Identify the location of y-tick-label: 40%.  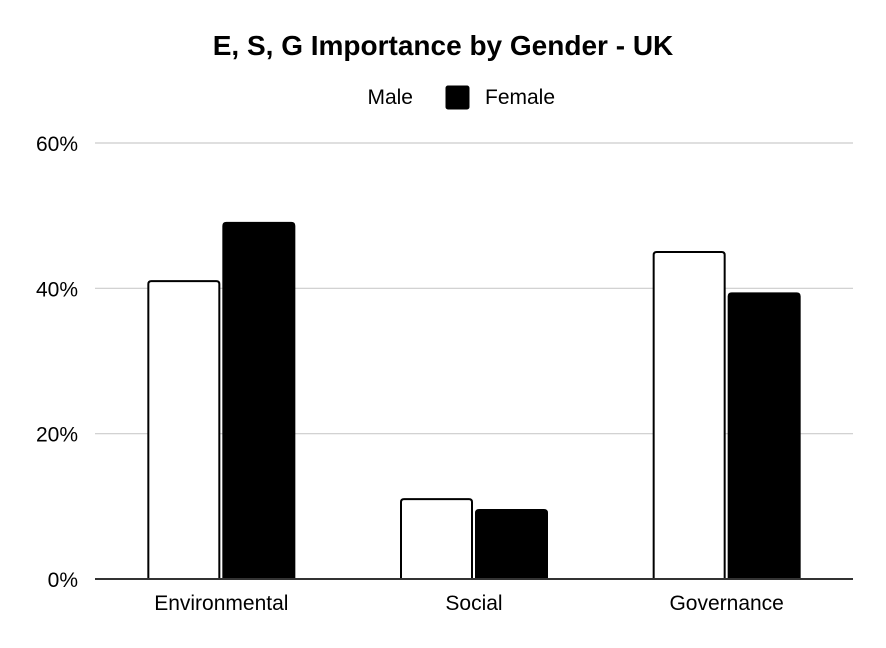
(57, 289).